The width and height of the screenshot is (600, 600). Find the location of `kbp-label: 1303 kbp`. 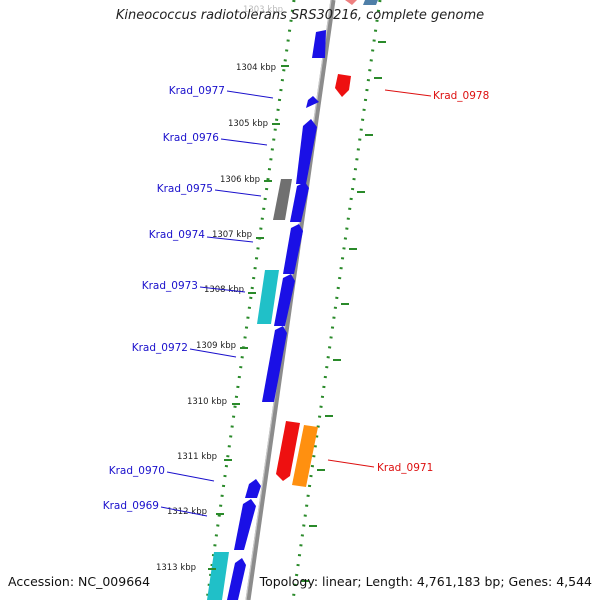

kbp-label: 1303 kbp is located at coordinates (263, 10).